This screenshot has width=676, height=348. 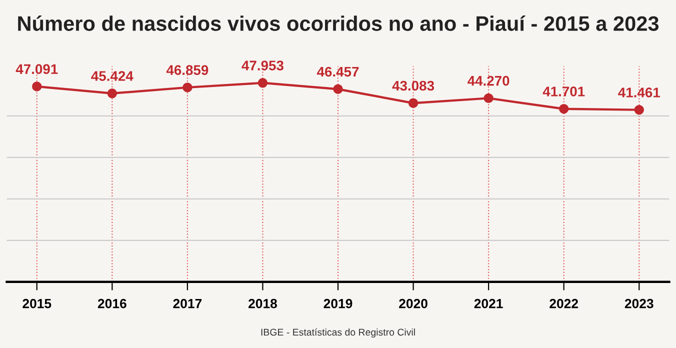 I want to click on data-label: 47.953, so click(x=263, y=65).